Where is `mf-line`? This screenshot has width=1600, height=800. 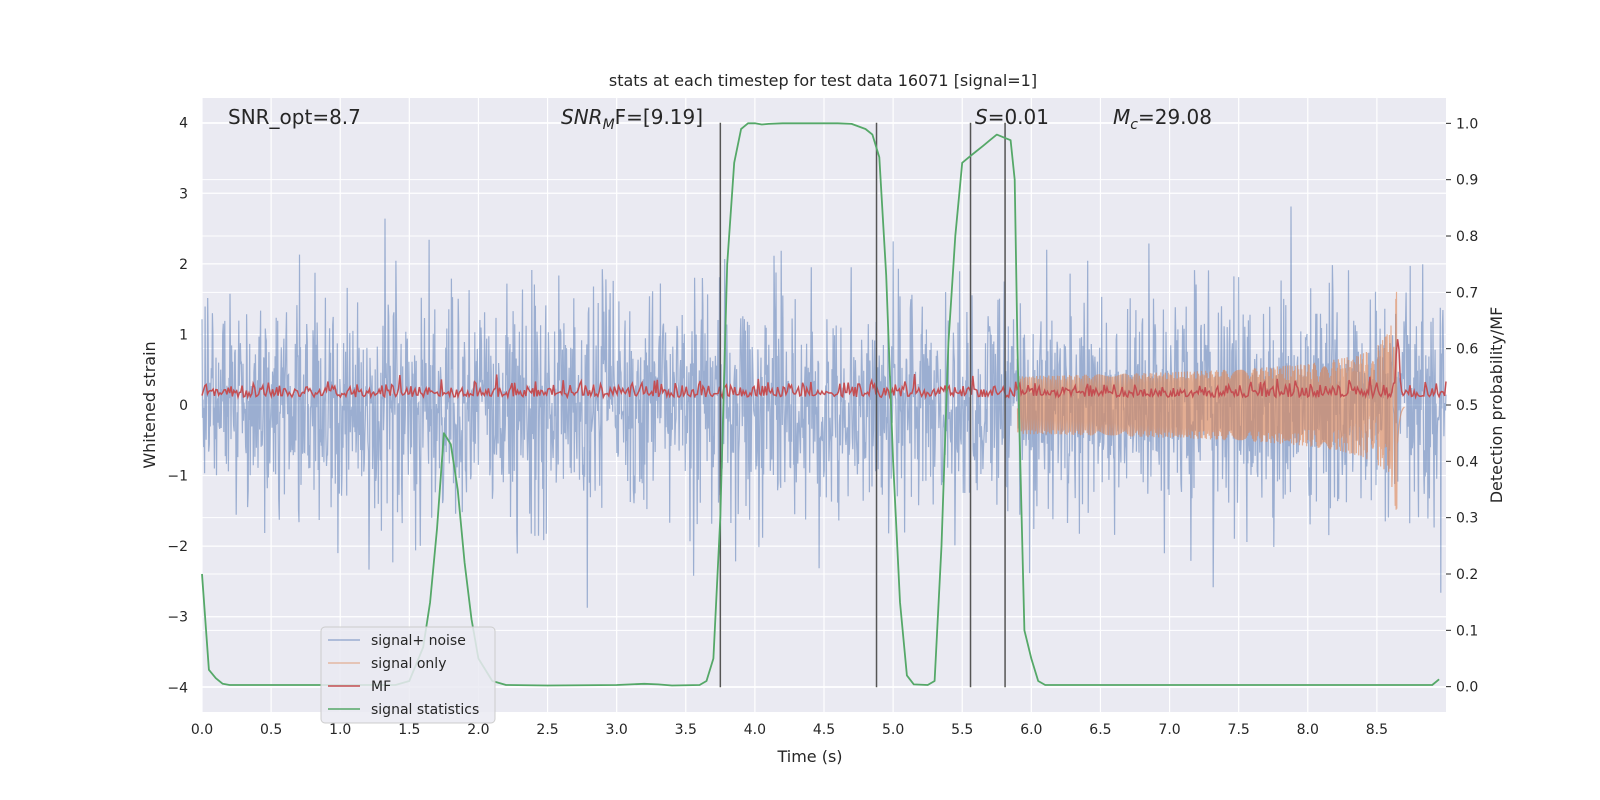
mf-line is located at coordinates (824, 369).